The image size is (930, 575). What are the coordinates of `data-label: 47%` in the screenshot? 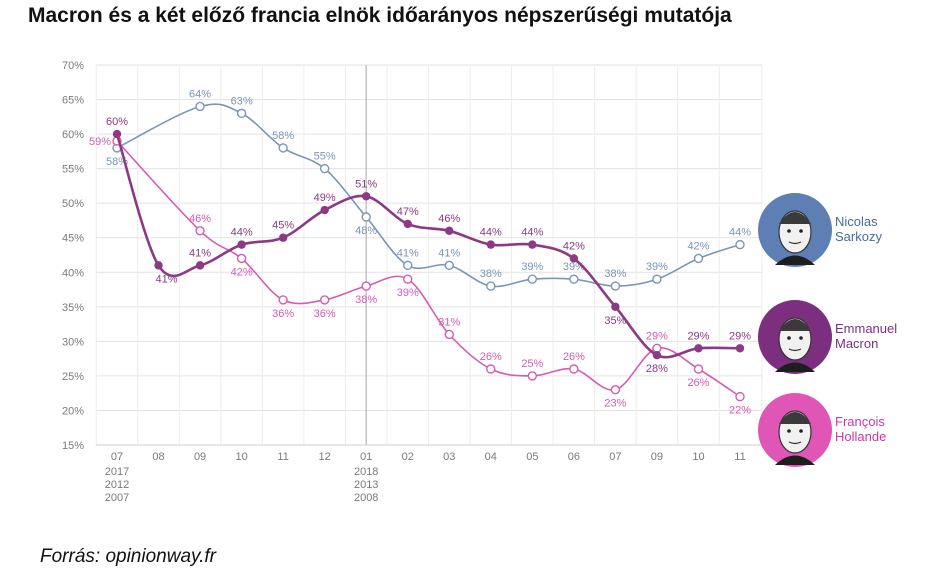 It's located at (408, 212).